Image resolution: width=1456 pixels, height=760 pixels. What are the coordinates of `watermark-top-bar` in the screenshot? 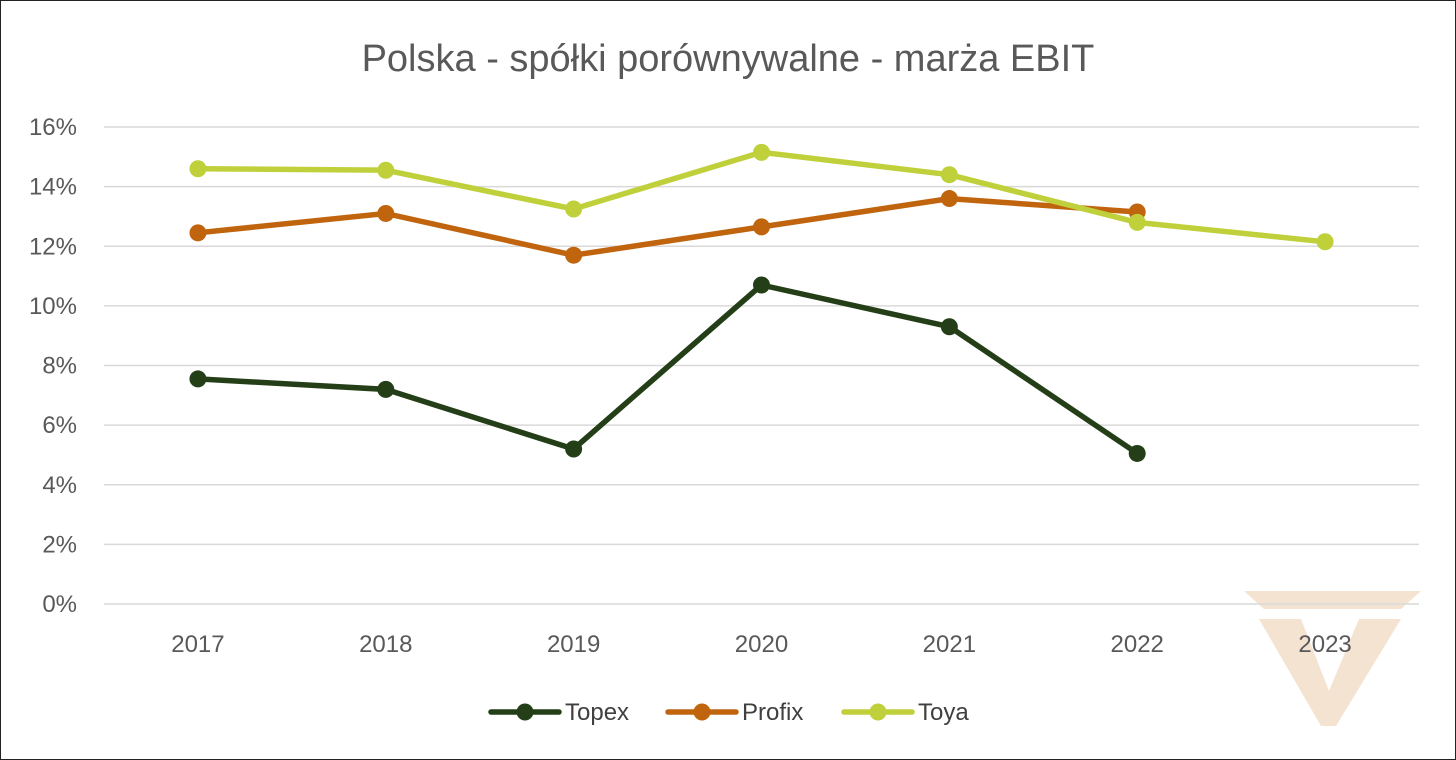 It's located at (1332, 600).